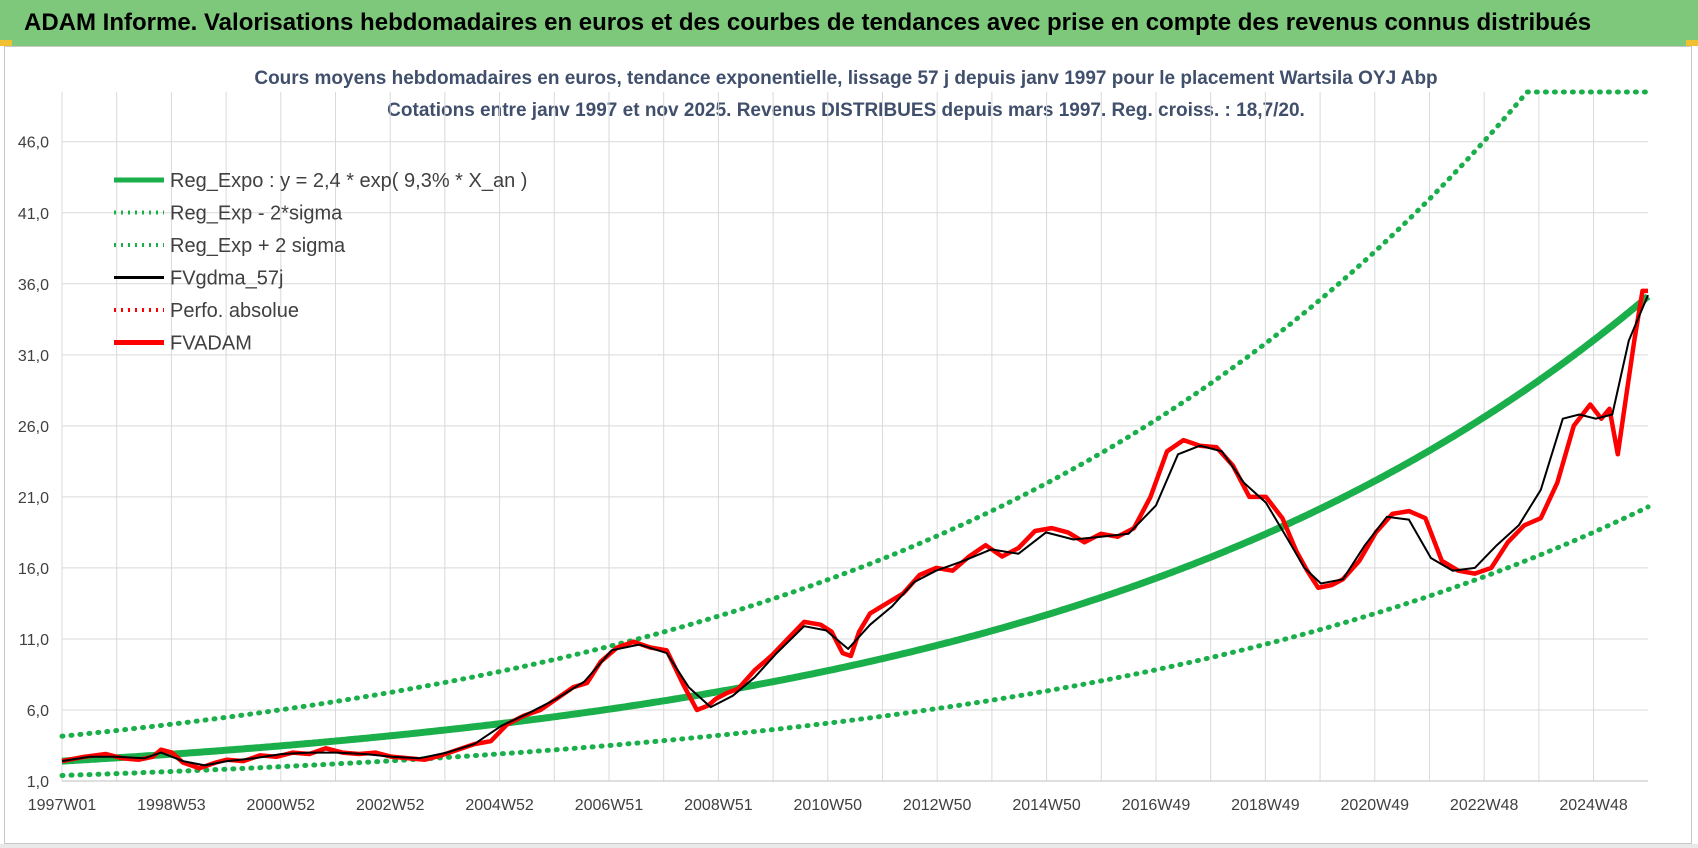 The height and width of the screenshot is (848, 1698). Describe the element at coordinates (256, 214) in the screenshot. I see `legend-label: Reg_Exp - 2*sigma` at that location.